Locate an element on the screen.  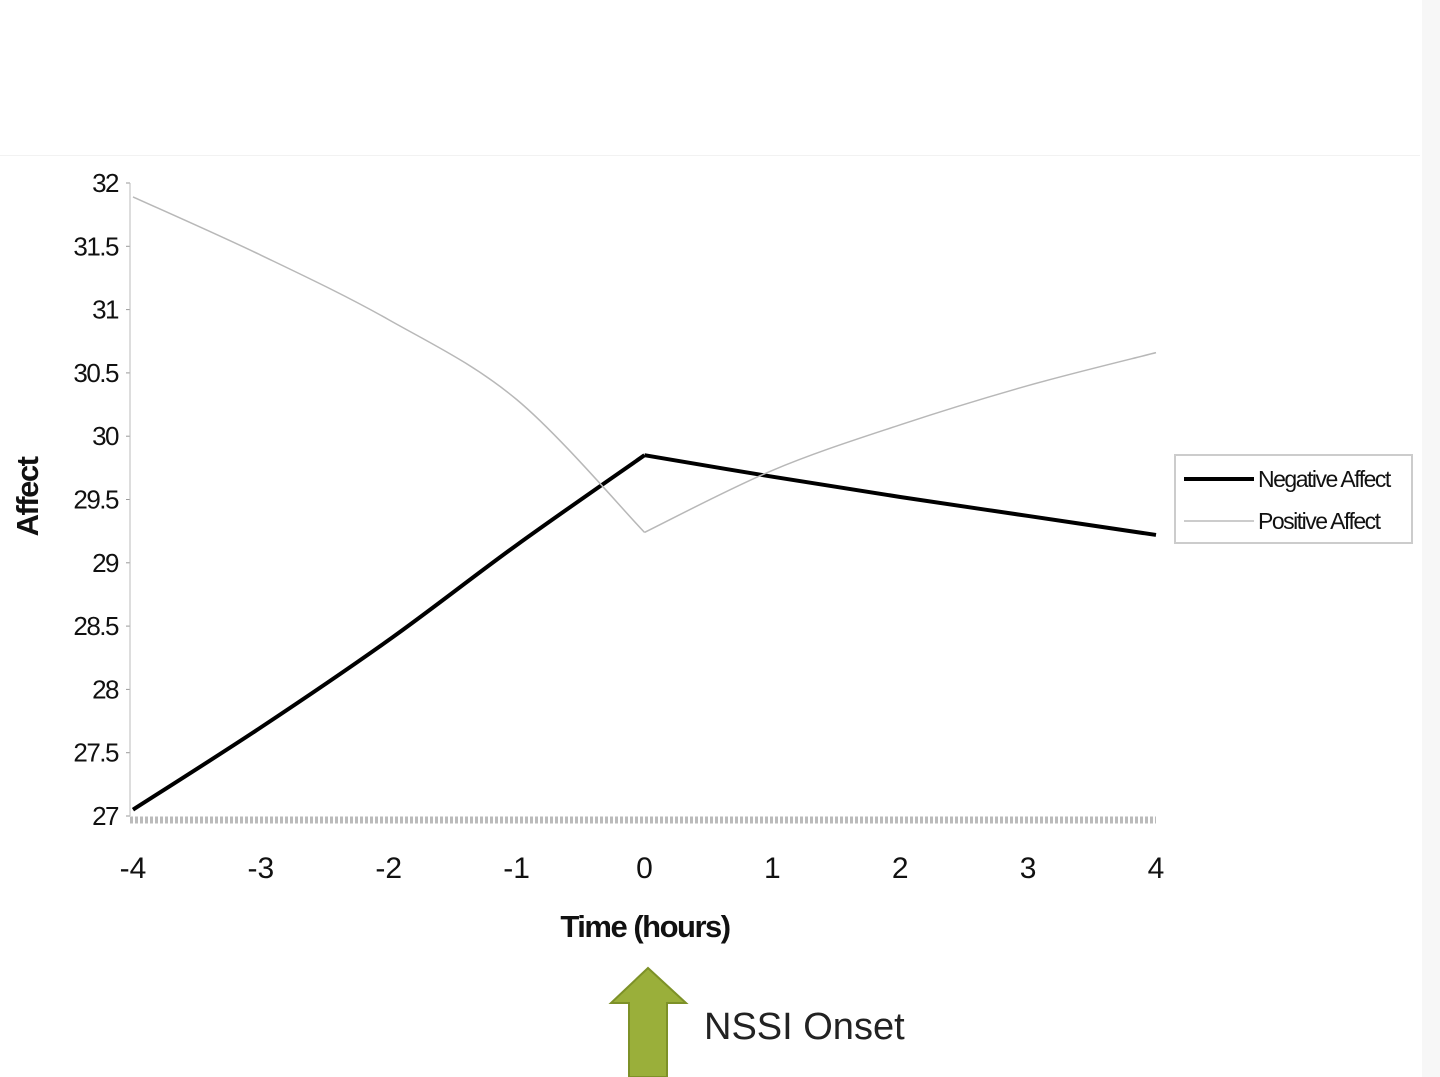
y-tick-label: 30.5 is located at coordinates (96, 373).